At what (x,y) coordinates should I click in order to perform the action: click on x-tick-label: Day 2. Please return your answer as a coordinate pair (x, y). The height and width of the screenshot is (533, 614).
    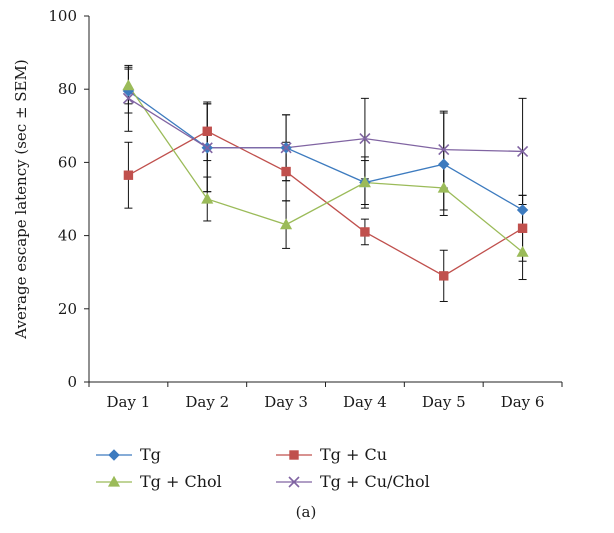
    Looking at the image, I should click on (207, 402).